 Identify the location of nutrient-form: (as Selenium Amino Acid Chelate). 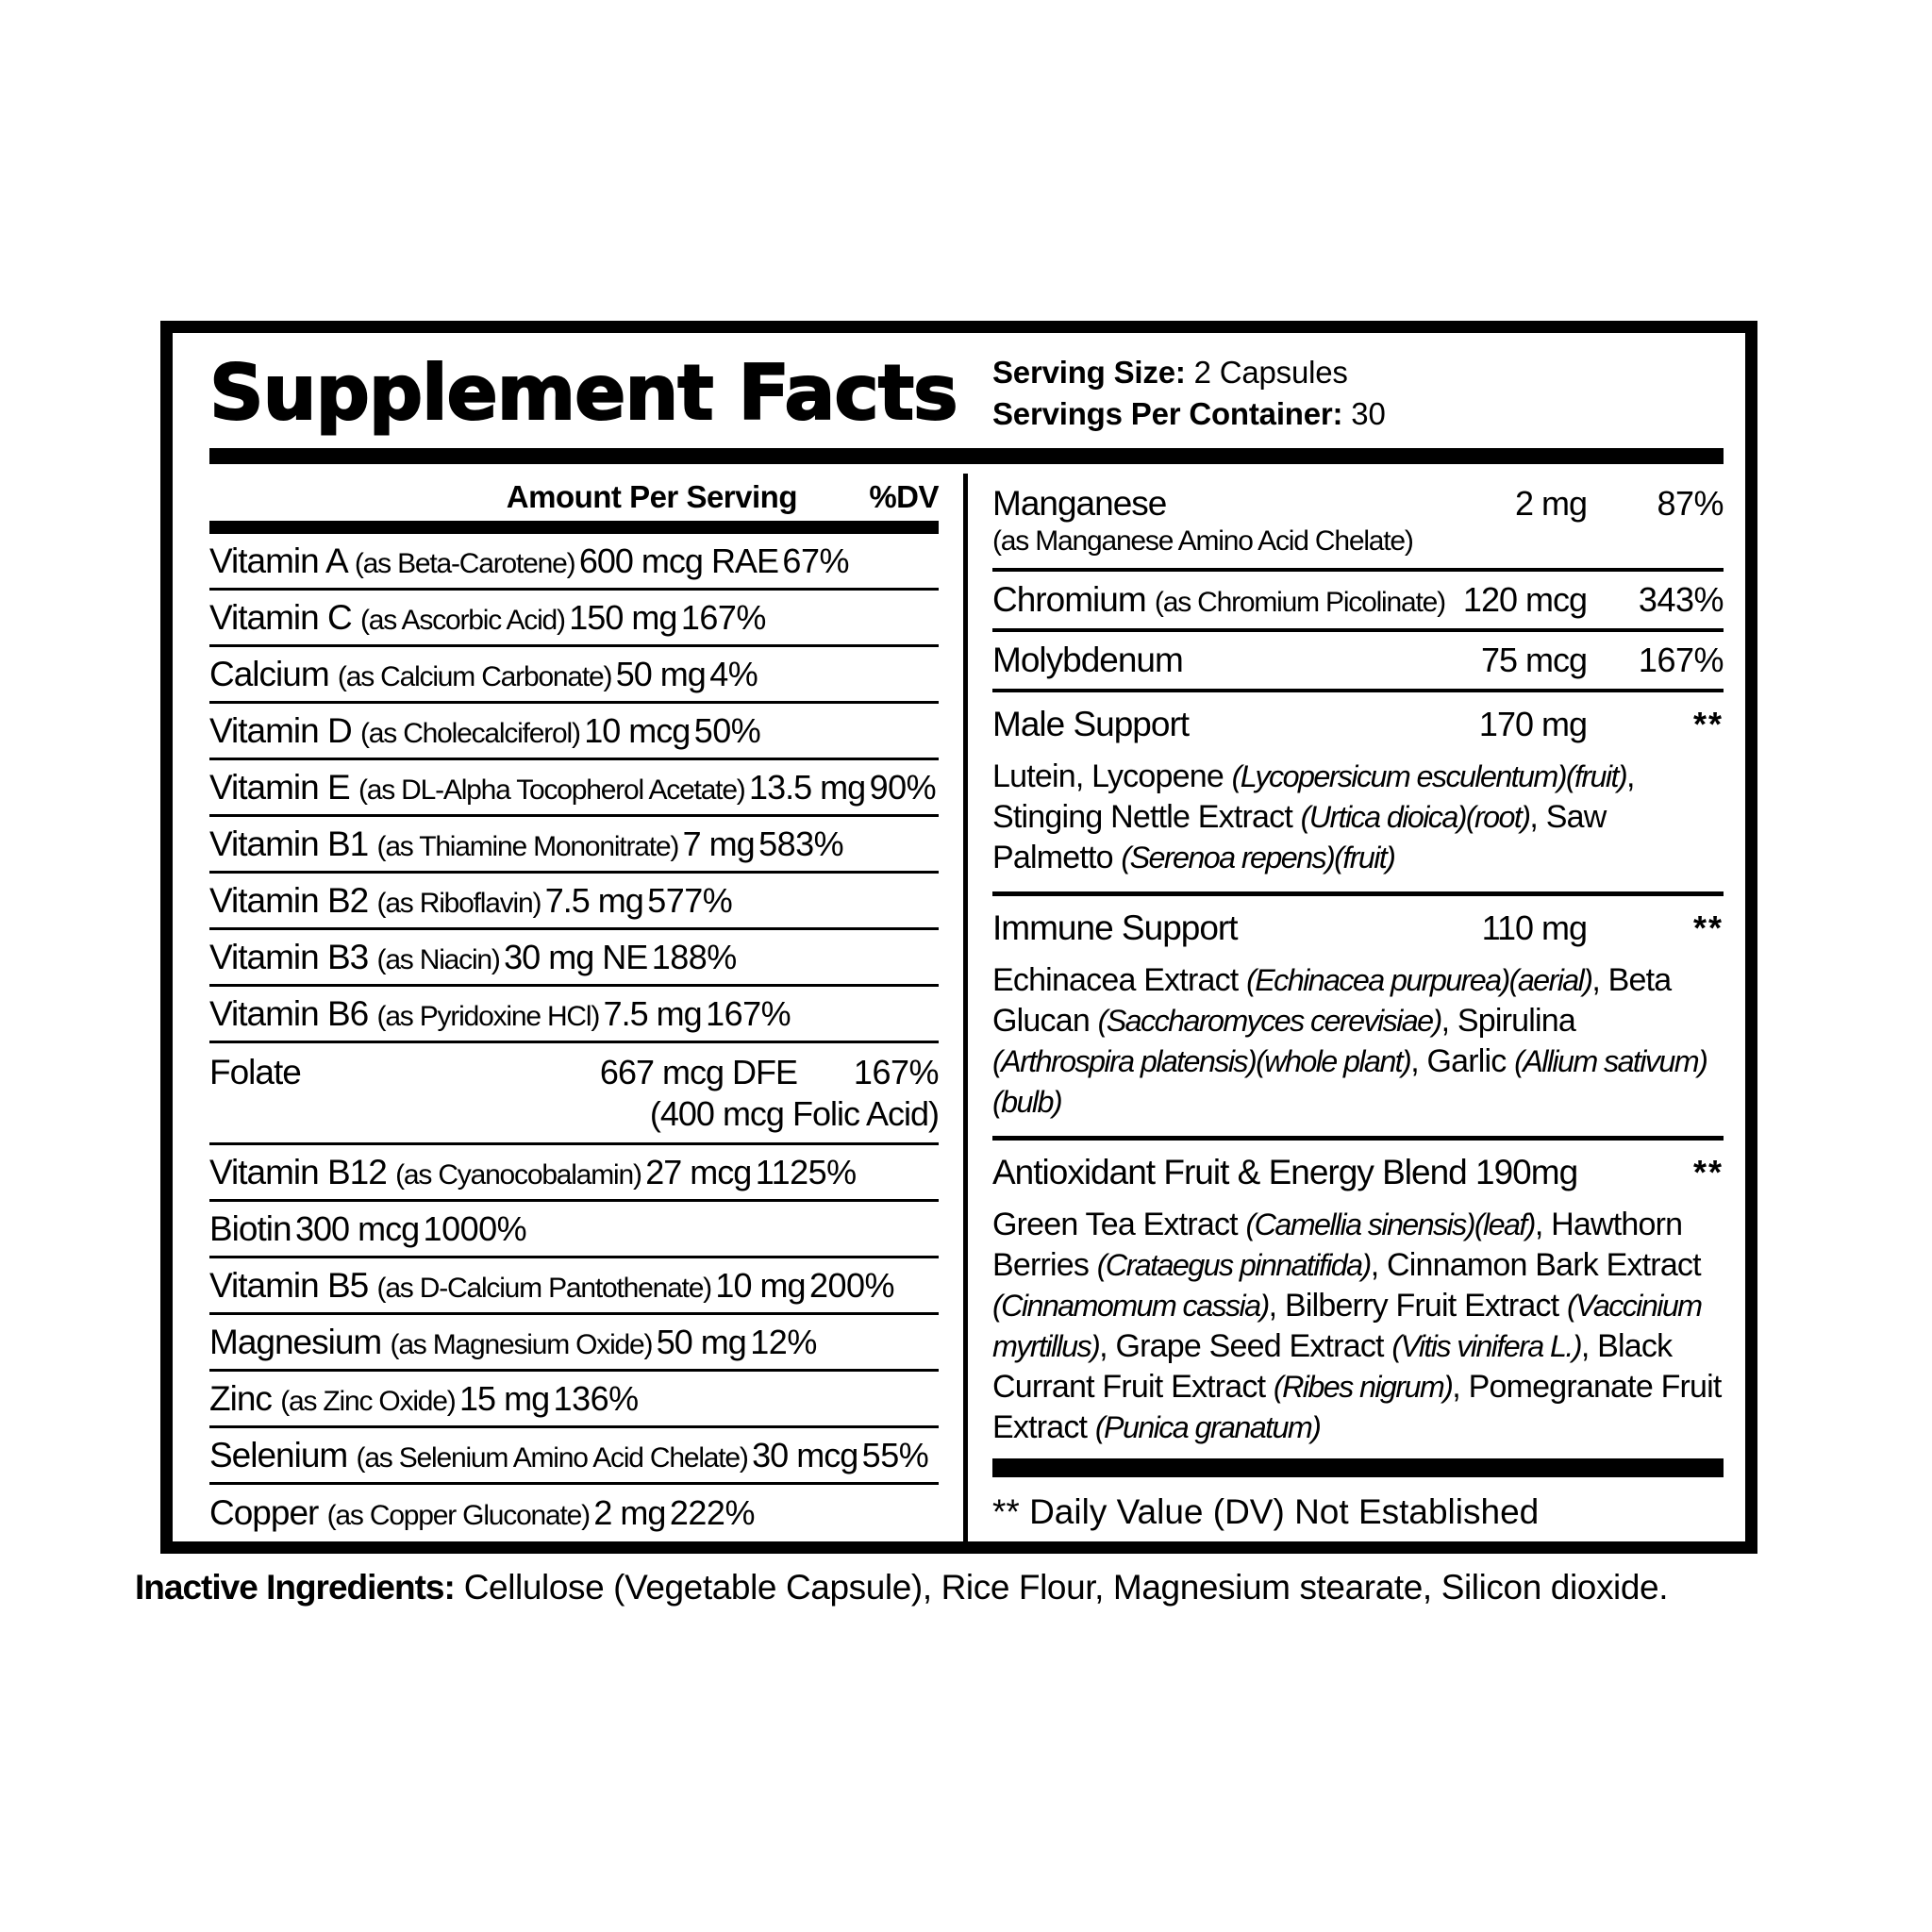
(552, 1457).